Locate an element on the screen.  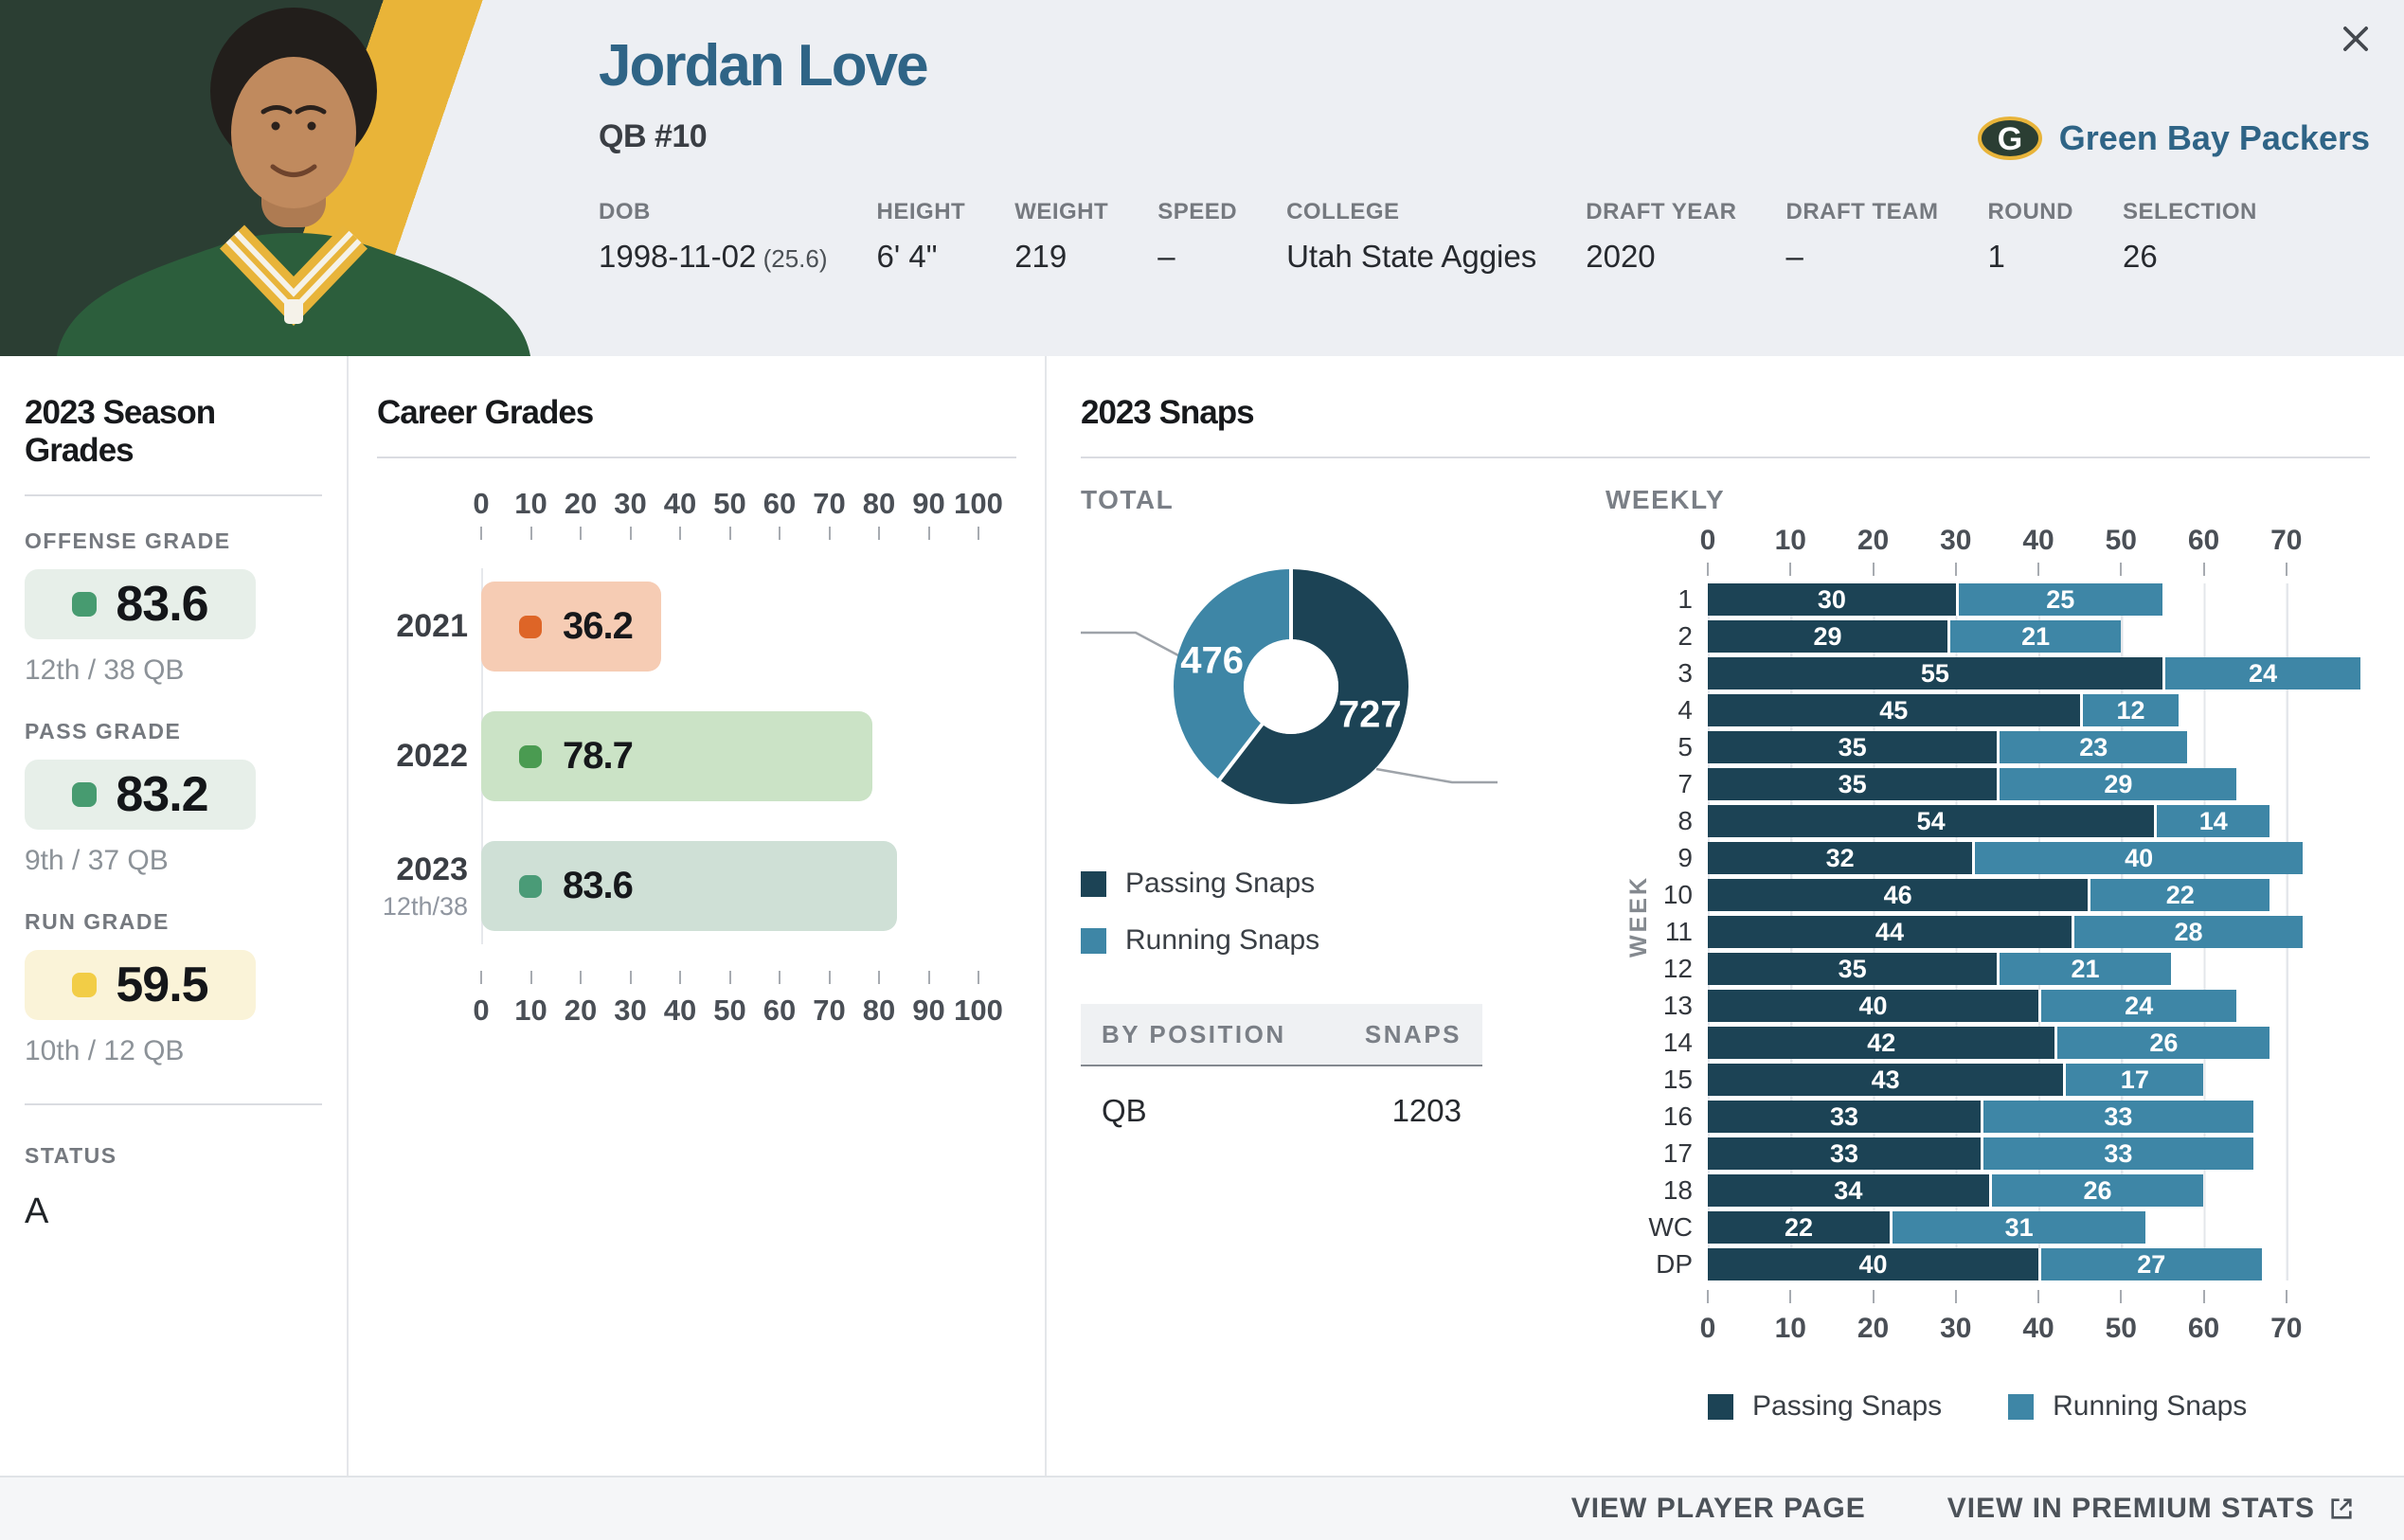
weekly-row: 4 45 12 is located at coordinates (1988, 710).